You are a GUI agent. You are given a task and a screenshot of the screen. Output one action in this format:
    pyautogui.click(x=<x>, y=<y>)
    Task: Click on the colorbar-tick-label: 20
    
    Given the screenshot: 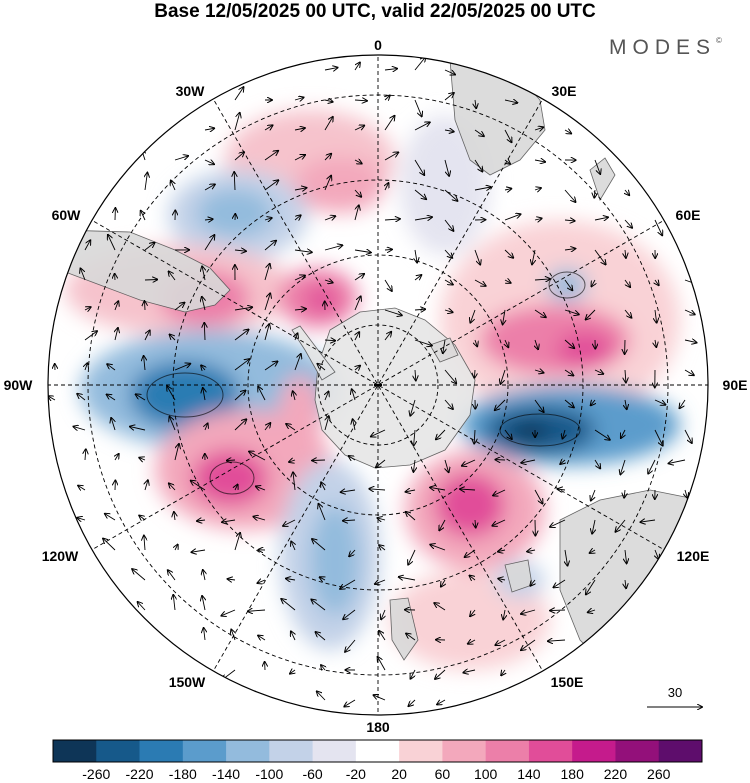 What is the action you would take?
    pyautogui.click(x=399, y=774)
    